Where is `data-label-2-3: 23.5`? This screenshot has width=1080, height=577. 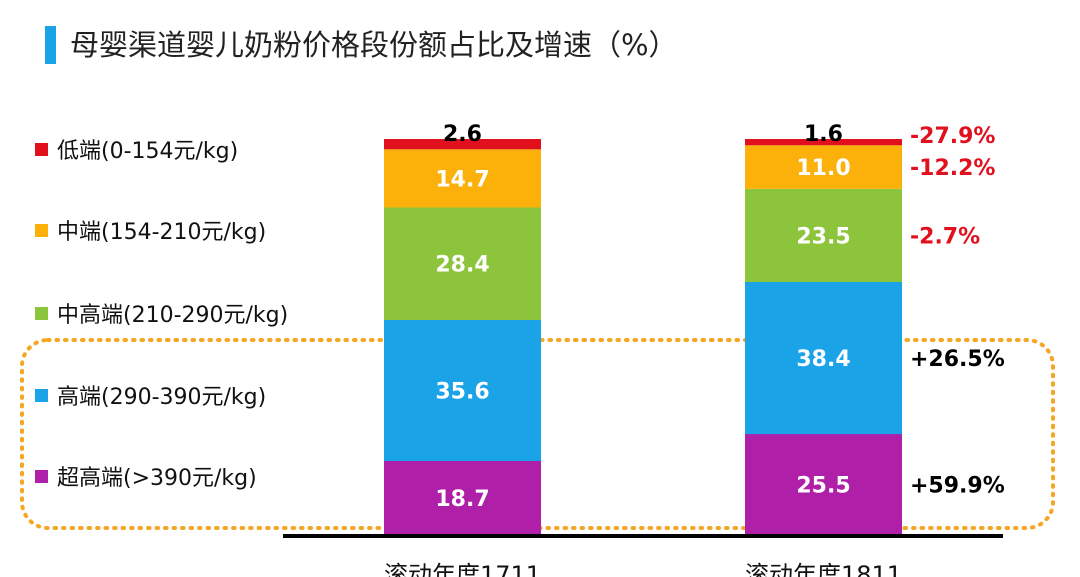
data-label-2-3: 23.5 is located at coordinates (823, 236).